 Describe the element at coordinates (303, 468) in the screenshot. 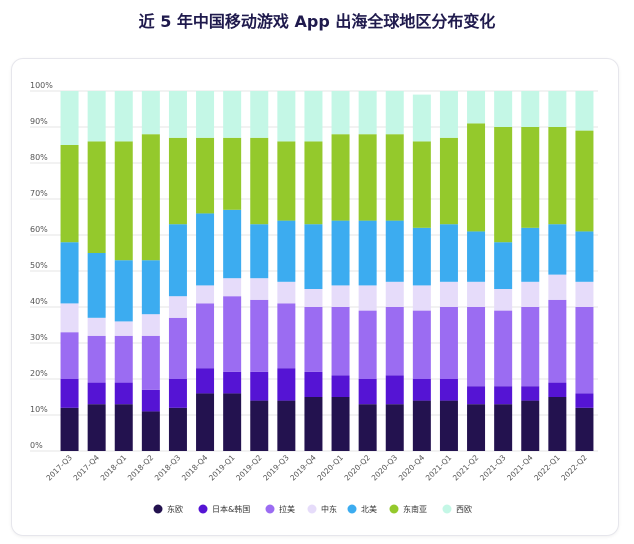

I see `x-tick-label: 2019-Q4` at that location.